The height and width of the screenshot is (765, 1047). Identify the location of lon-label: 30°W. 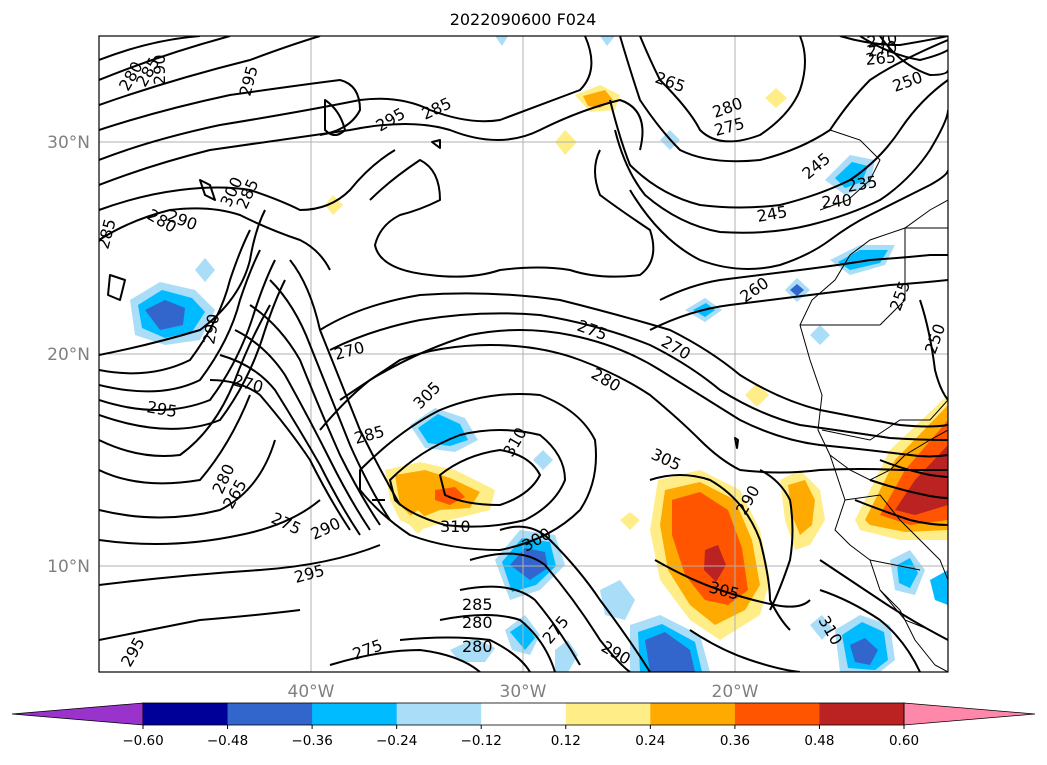
(523, 692).